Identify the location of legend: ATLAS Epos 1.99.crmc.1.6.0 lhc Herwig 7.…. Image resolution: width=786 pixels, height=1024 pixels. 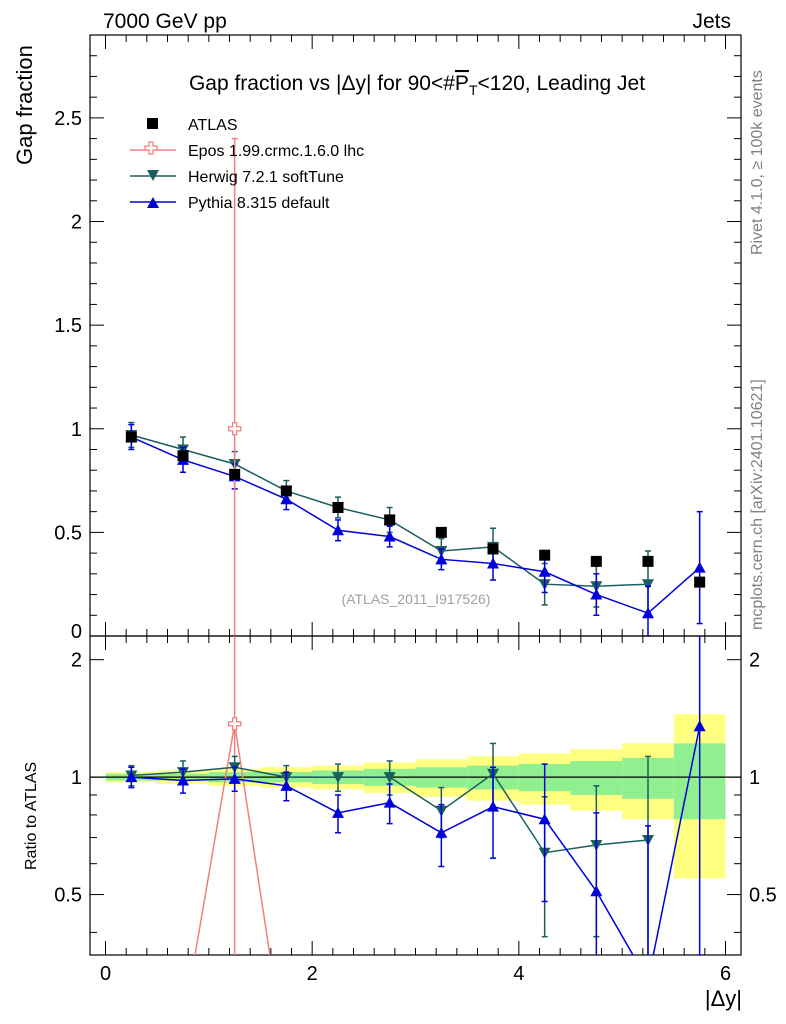
(247, 164).